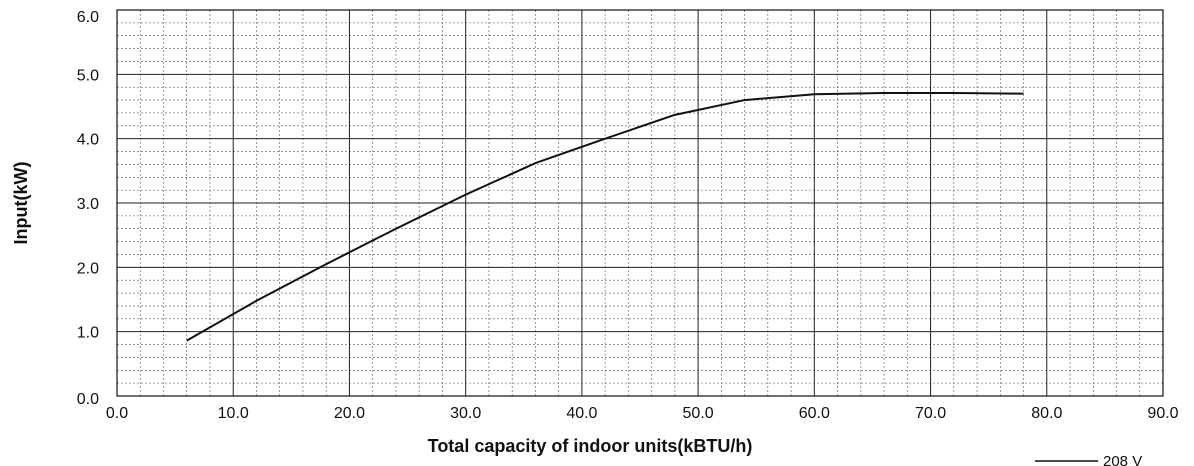 This screenshot has height=466, width=1194. I want to click on x-tick-label: 80.0, so click(1046, 413).